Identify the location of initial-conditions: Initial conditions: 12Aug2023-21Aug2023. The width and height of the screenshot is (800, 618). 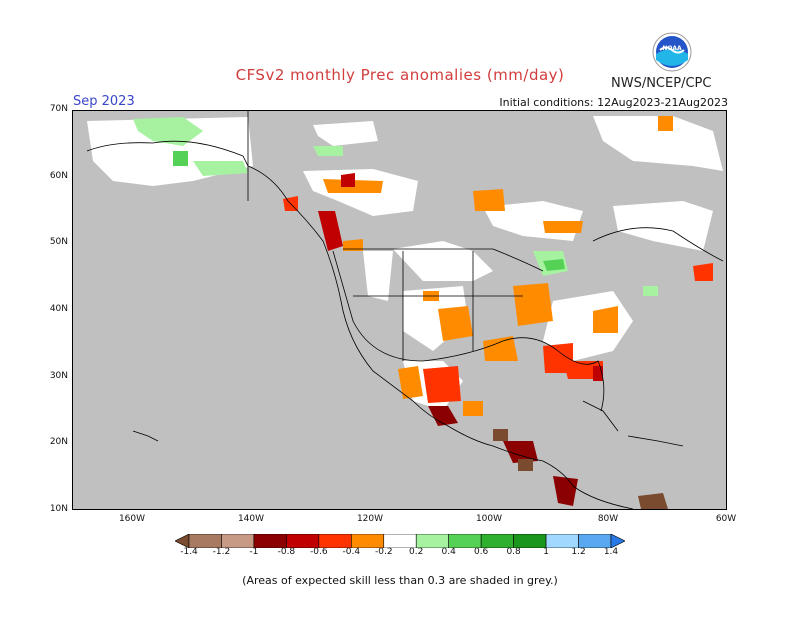
(613, 102).